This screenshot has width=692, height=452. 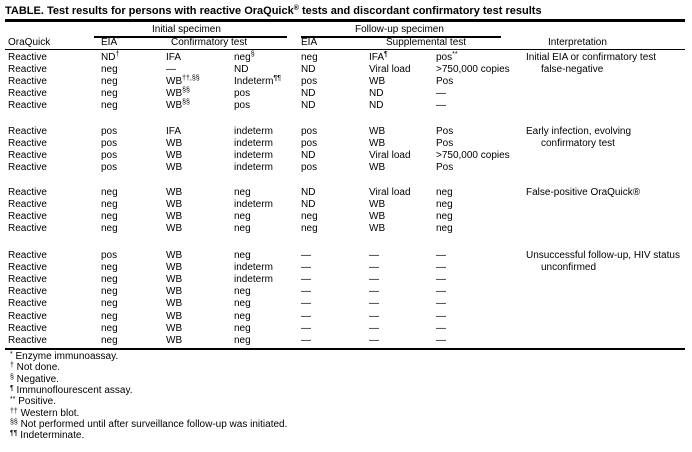 I want to click on col-interpretation: Interpretation, so click(x=577, y=42).